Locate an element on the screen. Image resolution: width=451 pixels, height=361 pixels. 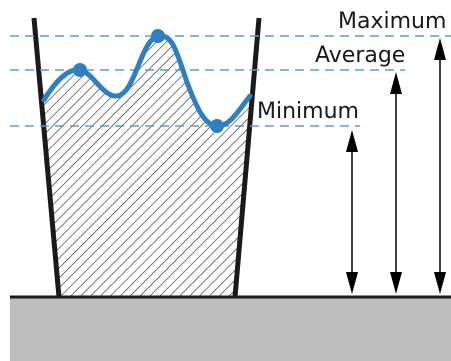
average-label: Average is located at coordinates (360, 55).